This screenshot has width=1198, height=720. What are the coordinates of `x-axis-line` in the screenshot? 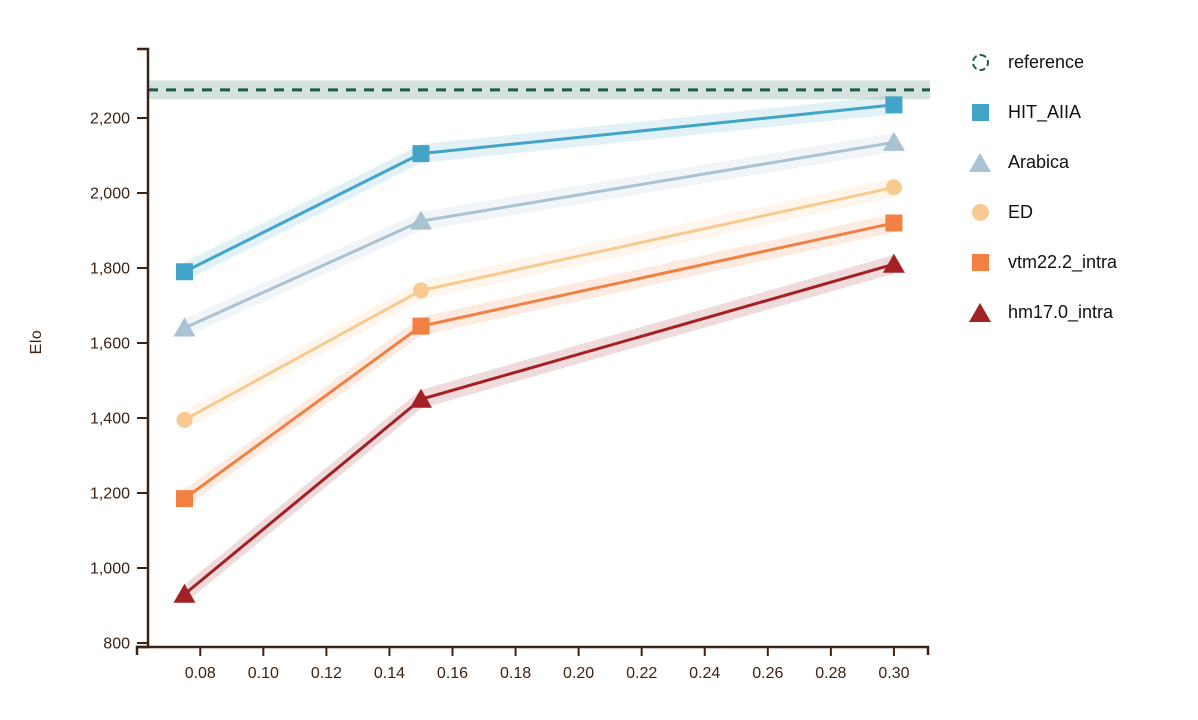 It's located at (532, 650).